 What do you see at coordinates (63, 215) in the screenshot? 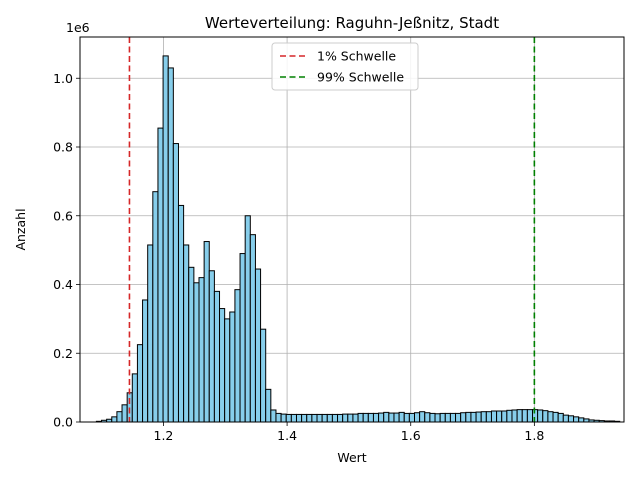
I see `y-tick-label: 0.6` at bounding box center [63, 215].